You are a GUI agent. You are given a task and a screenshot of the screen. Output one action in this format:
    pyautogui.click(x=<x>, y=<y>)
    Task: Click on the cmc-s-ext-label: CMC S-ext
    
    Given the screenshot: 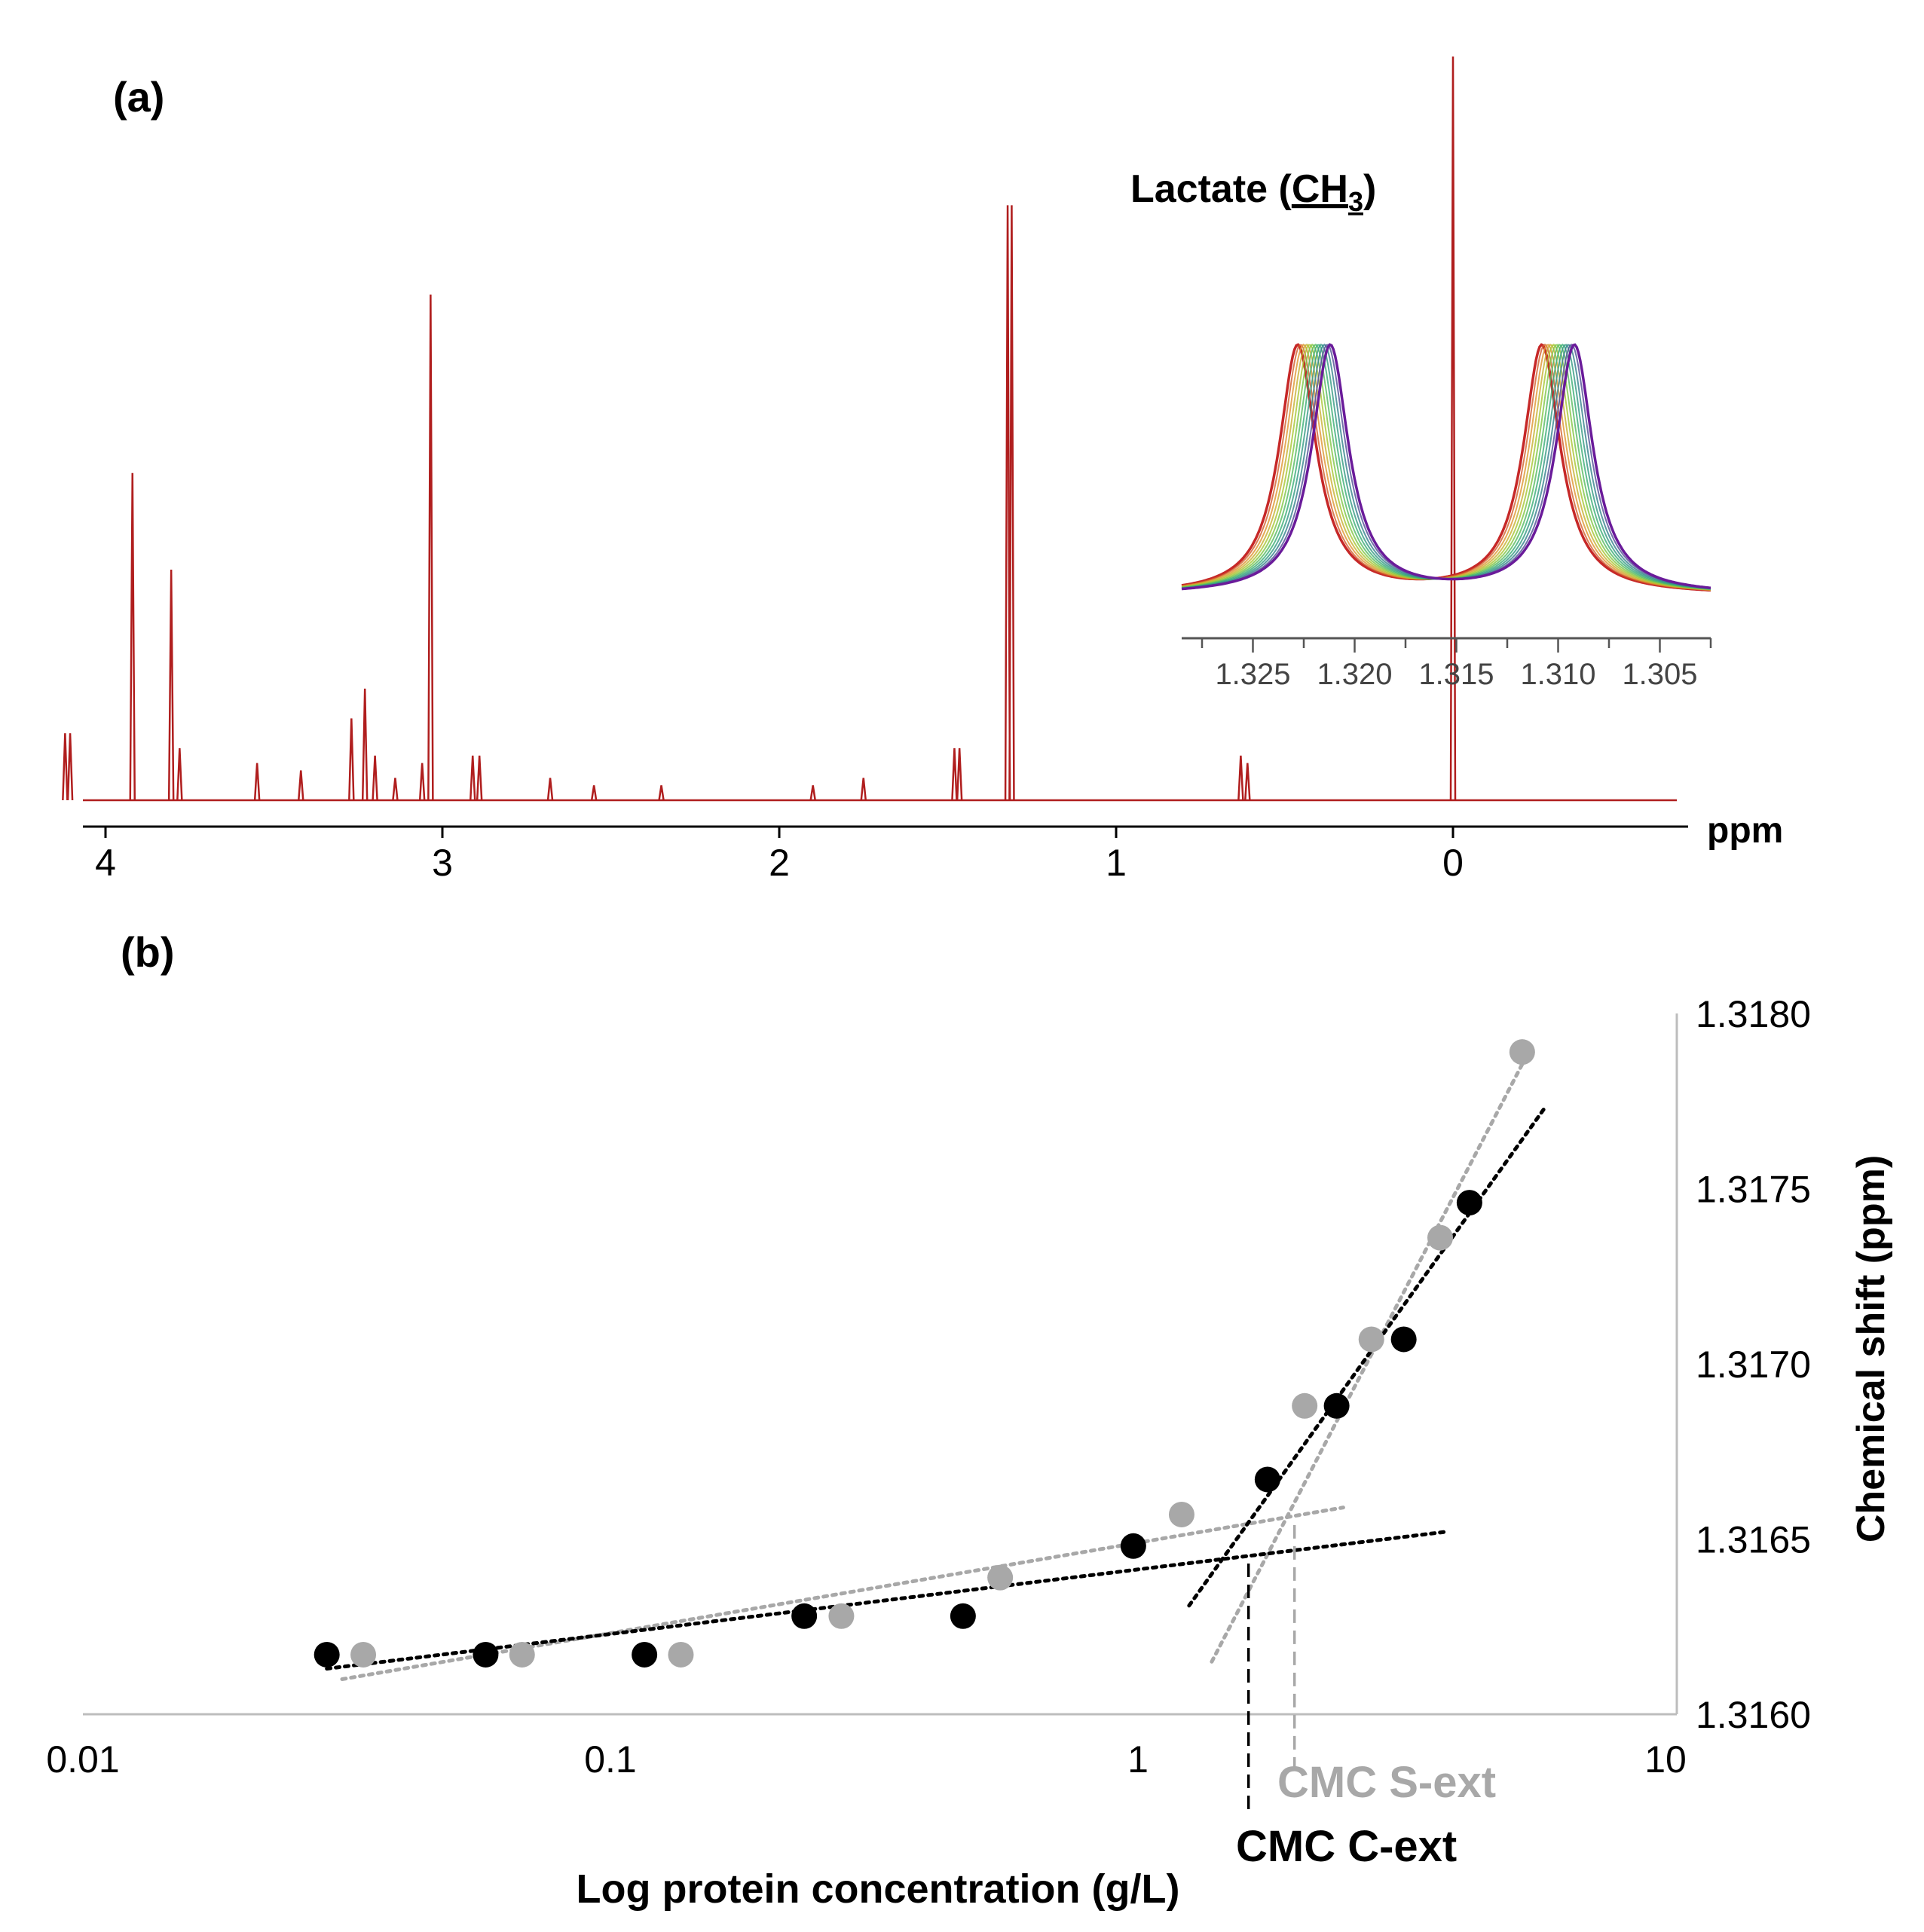 What is the action you would take?
    pyautogui.click(x=1386, y=1782)
    